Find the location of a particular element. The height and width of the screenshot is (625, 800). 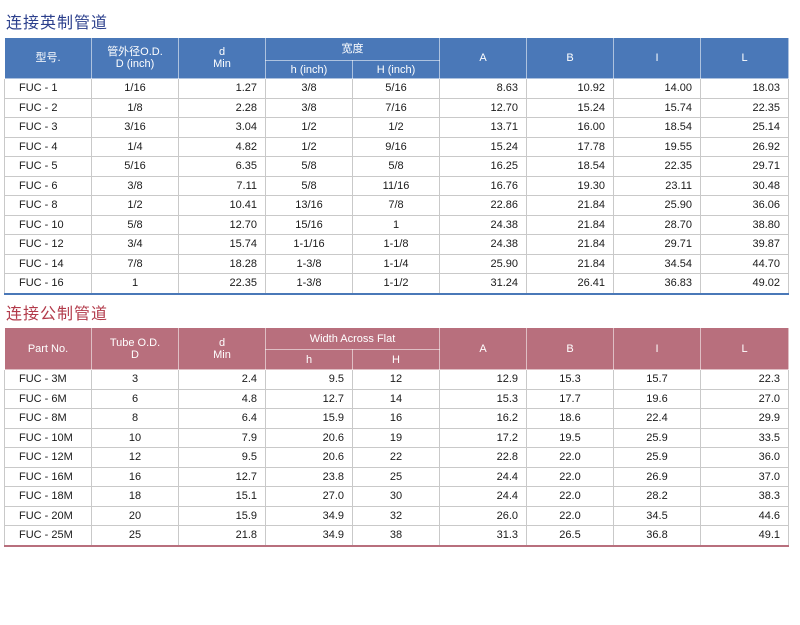

header-width-across-flat: 宽度 is located at coordinates (352, 49).